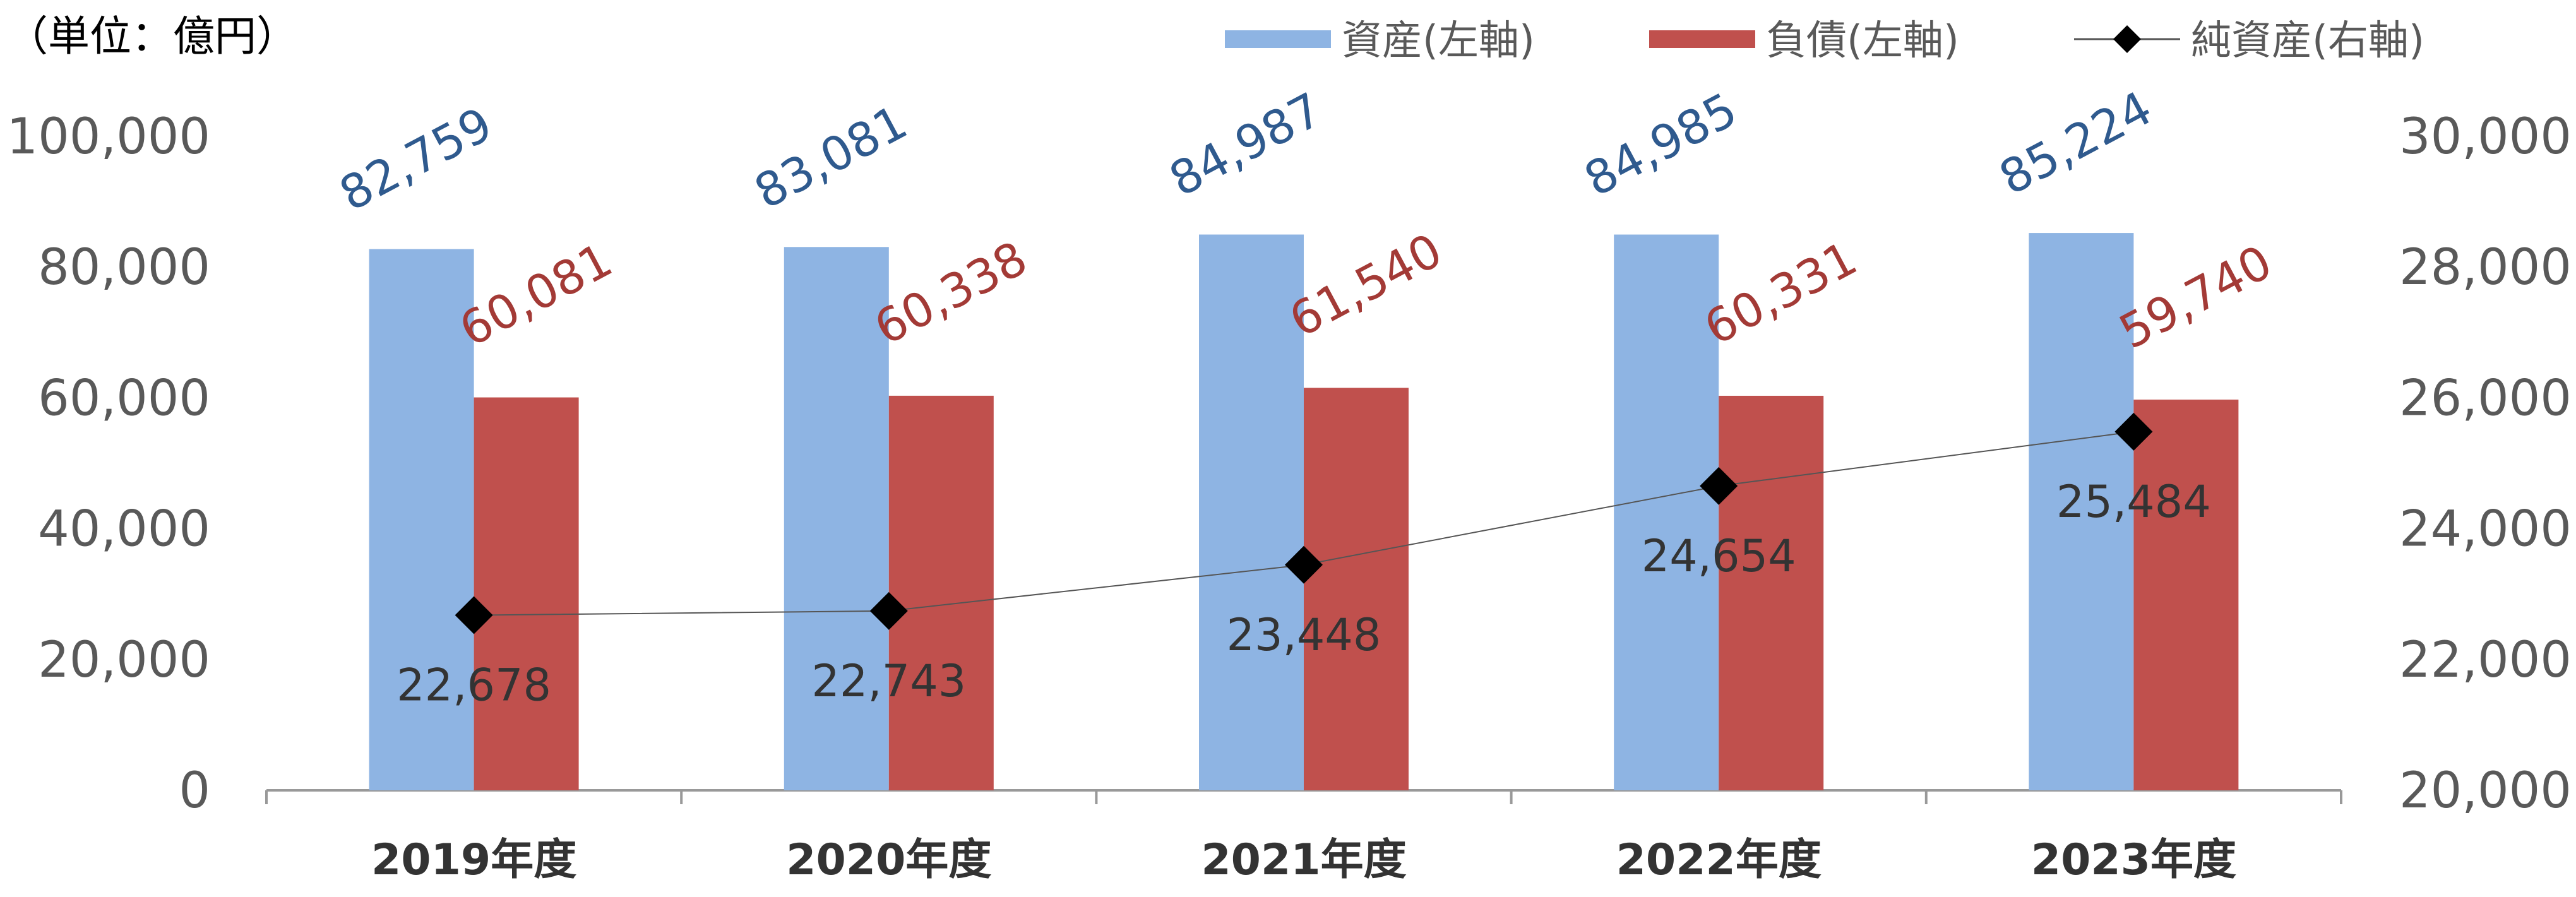  What do you see at coordinates (1719, 860) in the screenshot?
I see `category-label: 2022年度` at bounding box center [1719, 860].